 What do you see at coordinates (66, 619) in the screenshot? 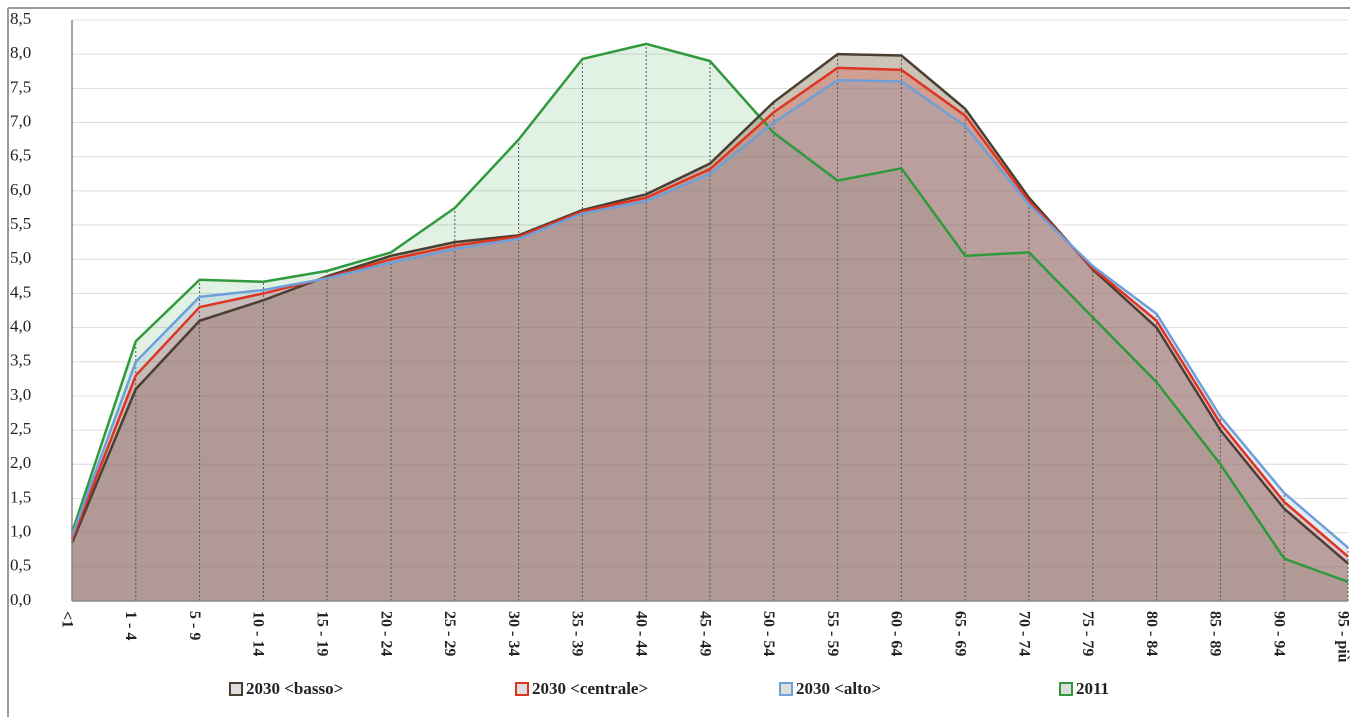
I see `x-tick-label: <1` at bounding box center [66, 619].